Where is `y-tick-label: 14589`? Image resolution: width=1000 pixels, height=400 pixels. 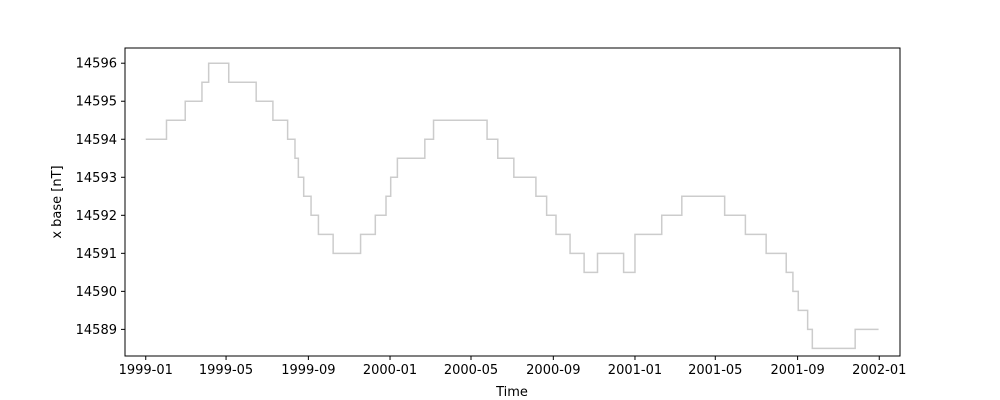 y-tick-label: 14589 is located at coordinates (96, 330).